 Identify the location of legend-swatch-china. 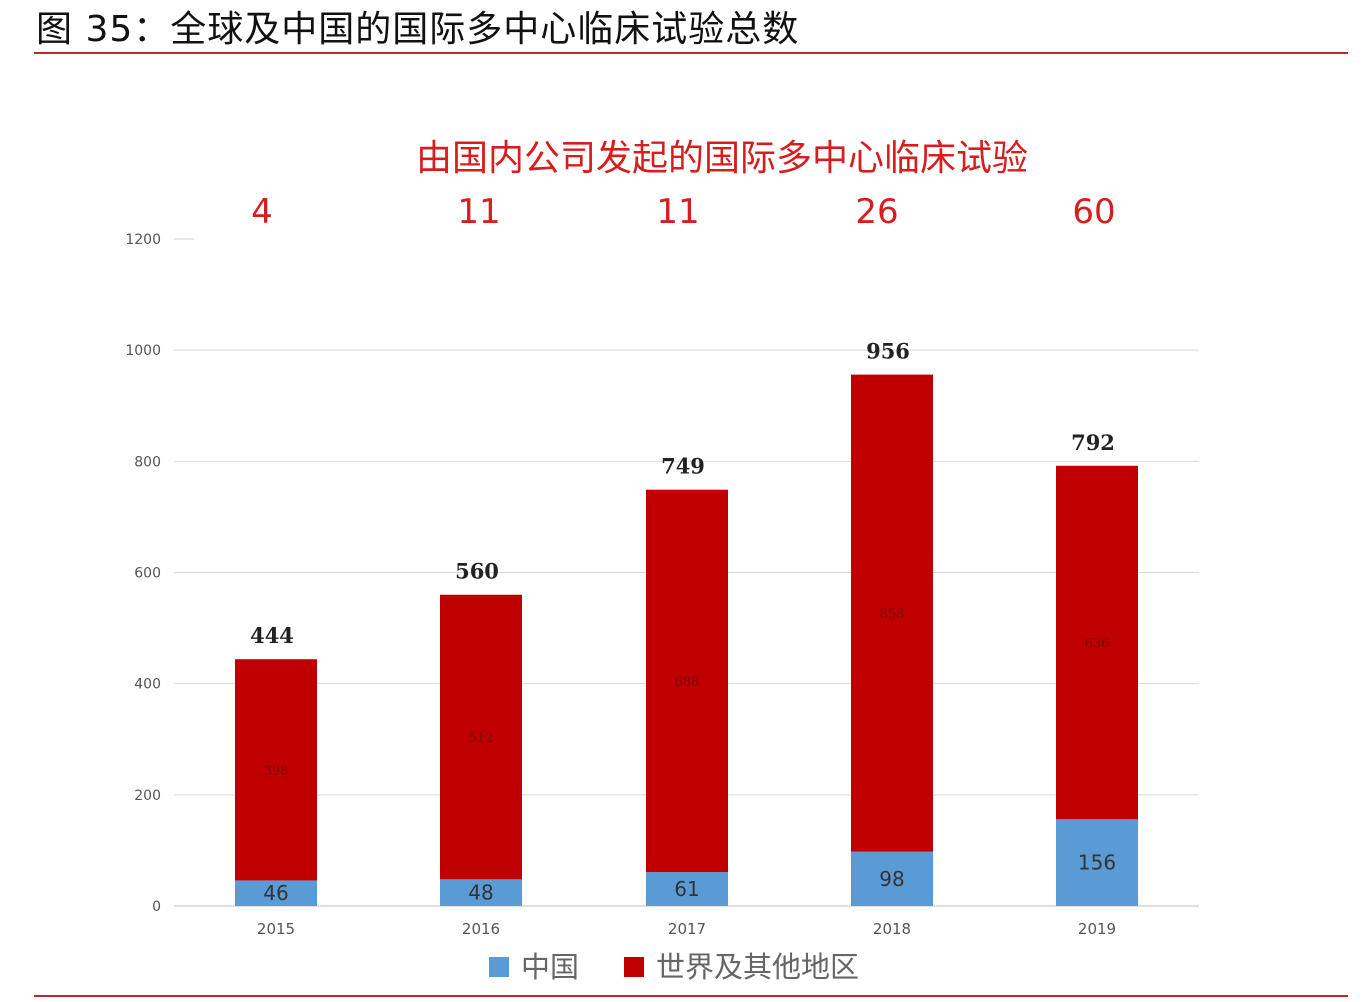
(499, 967).